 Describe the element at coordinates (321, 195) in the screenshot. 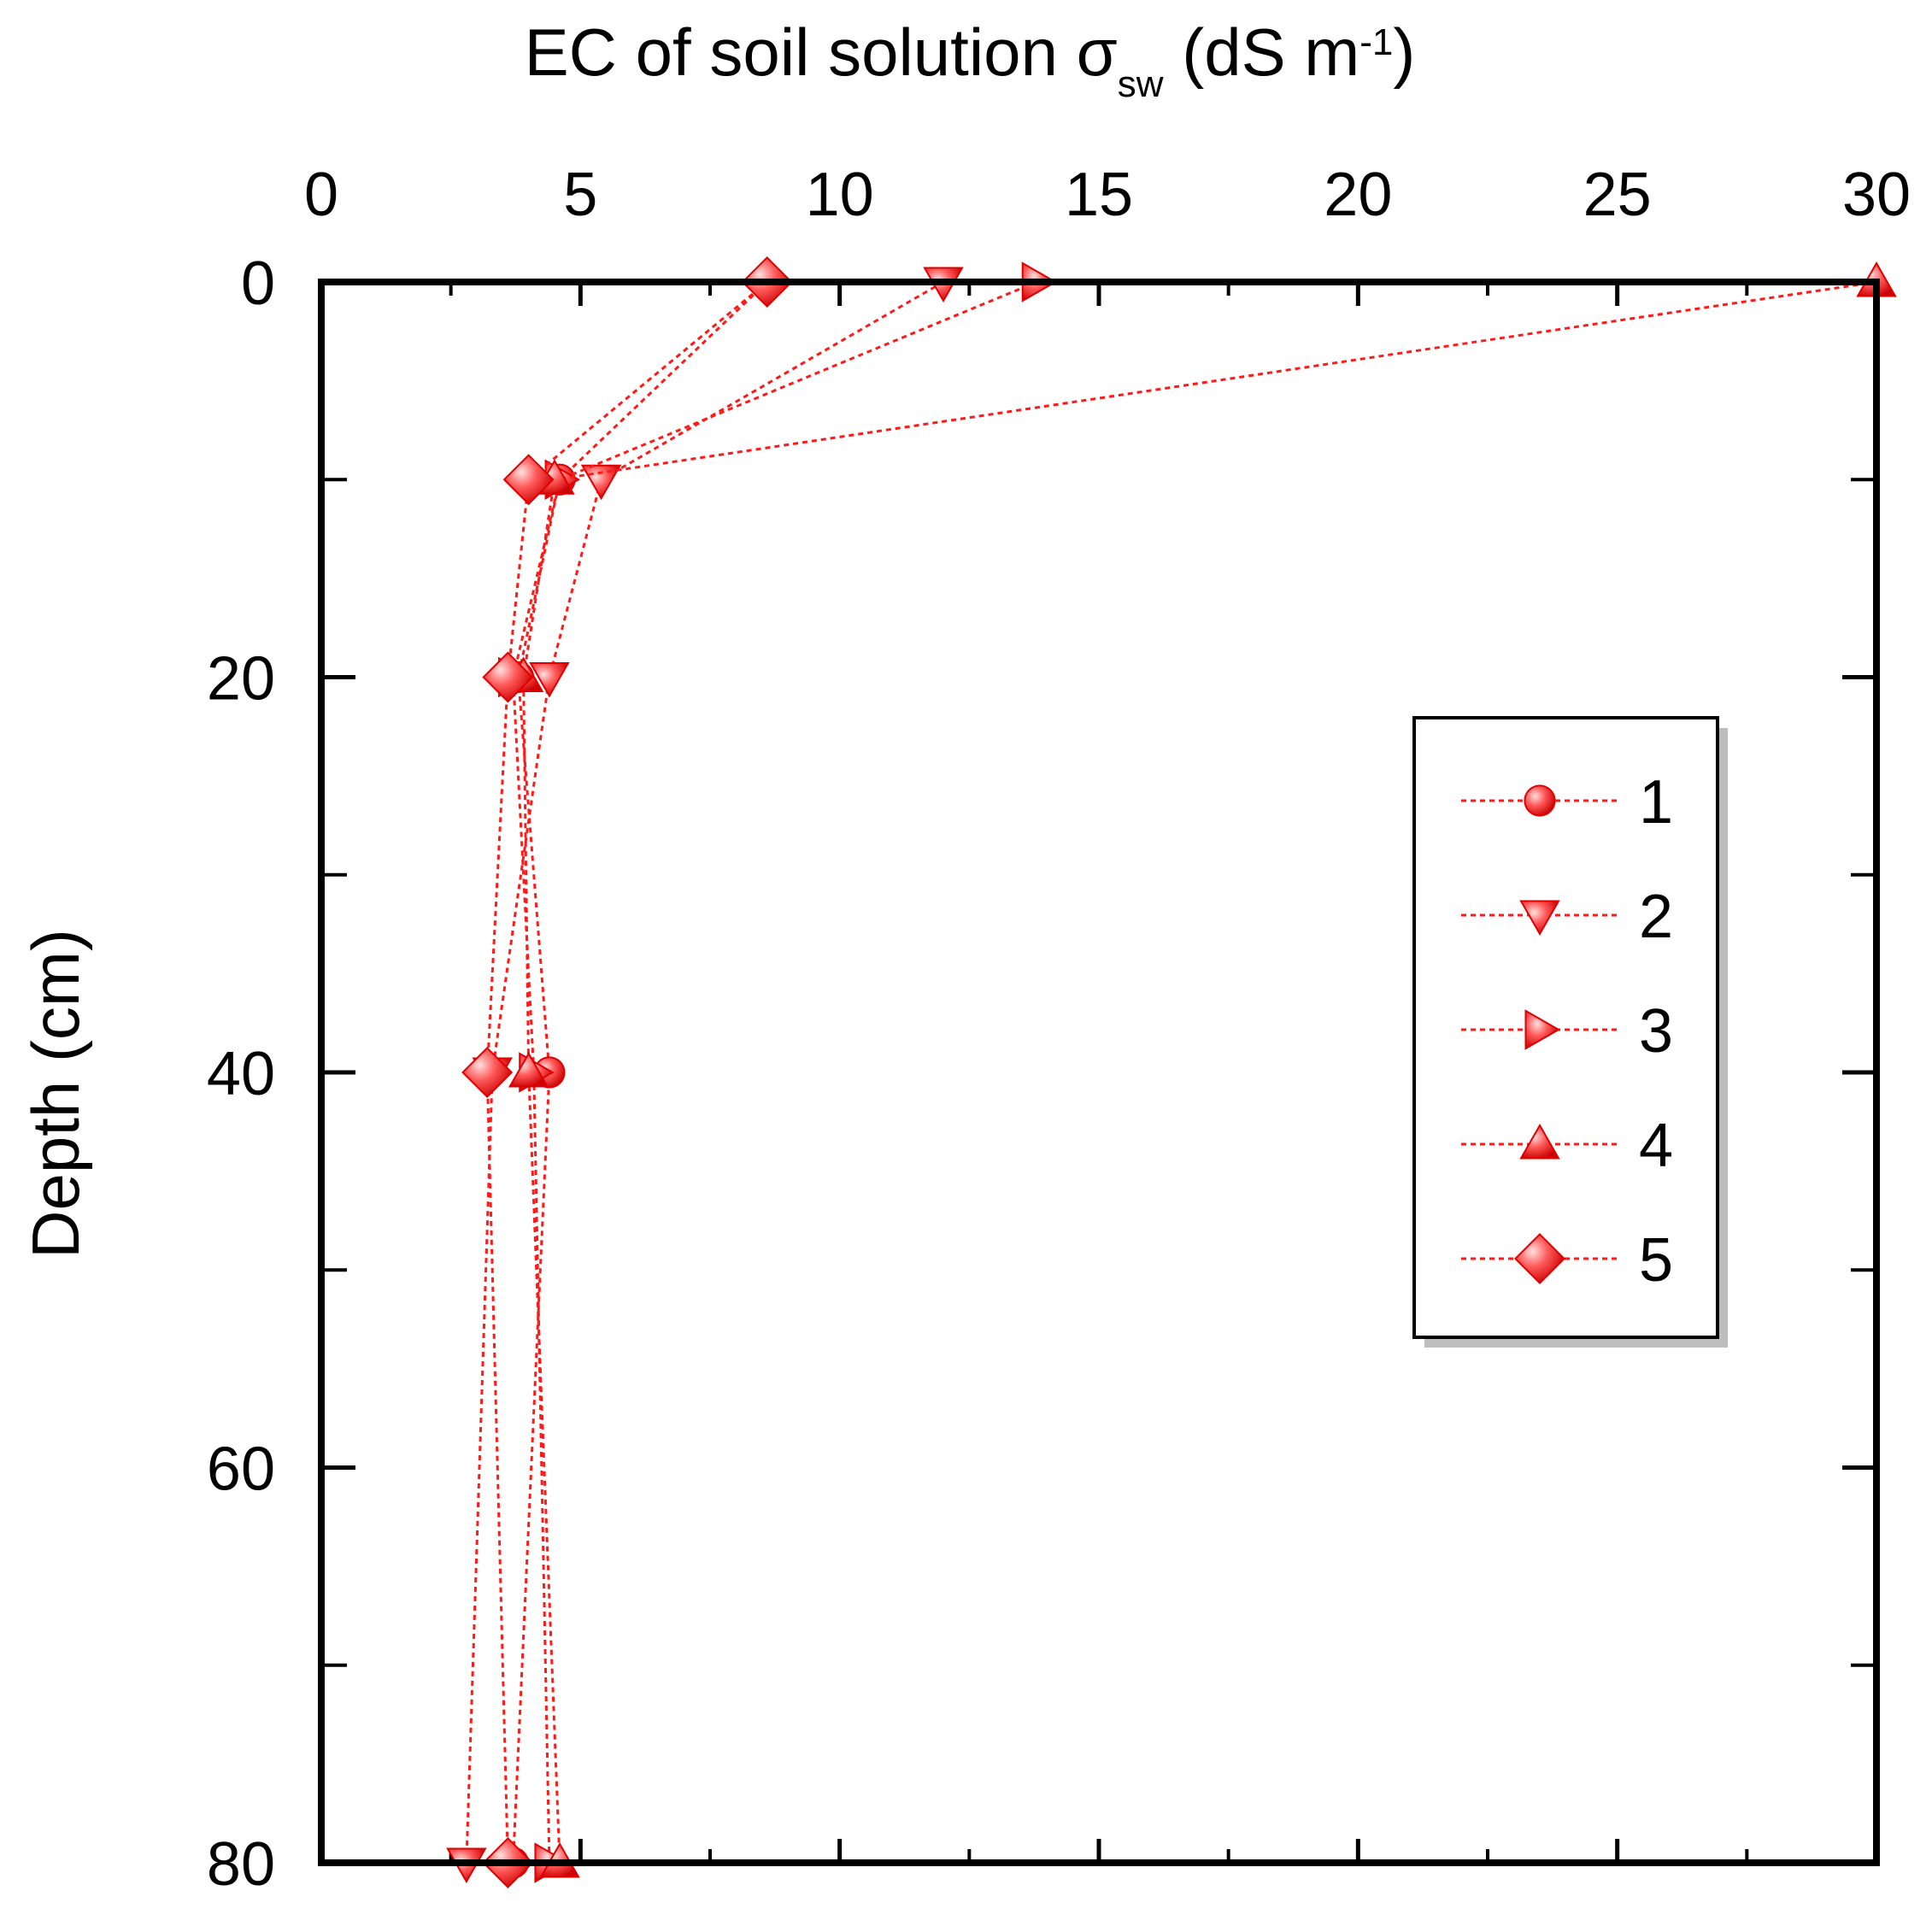

I see `x-tick-label: 0` at that location.